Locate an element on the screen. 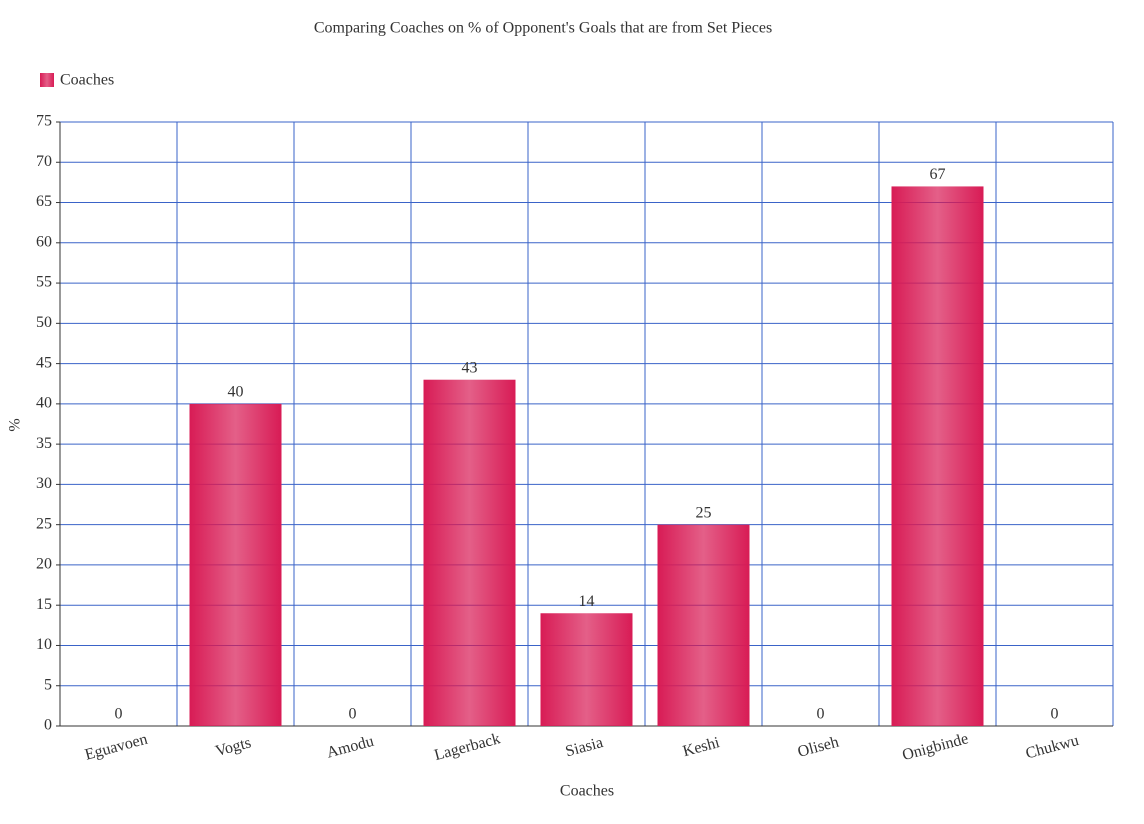 The image size is (1144, 824). x-tick-label: Chukwu is located at coordinates (1052, 747).